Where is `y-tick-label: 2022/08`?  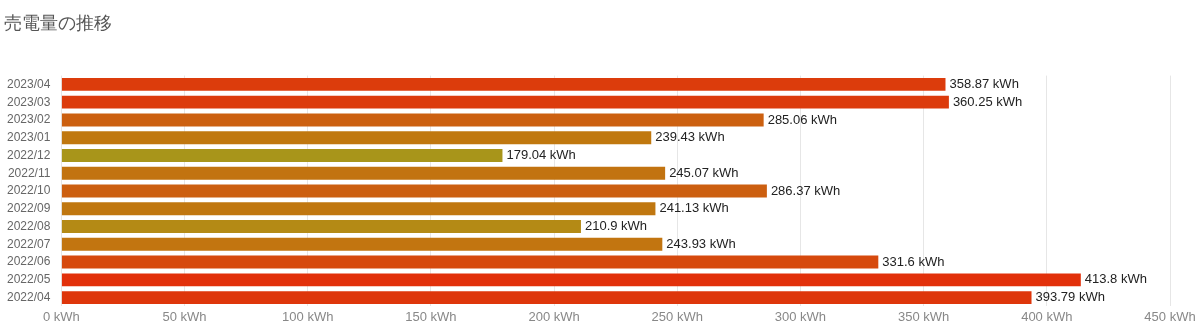
y-tick-label: 2022/08 is located at coordinates (28, 225).